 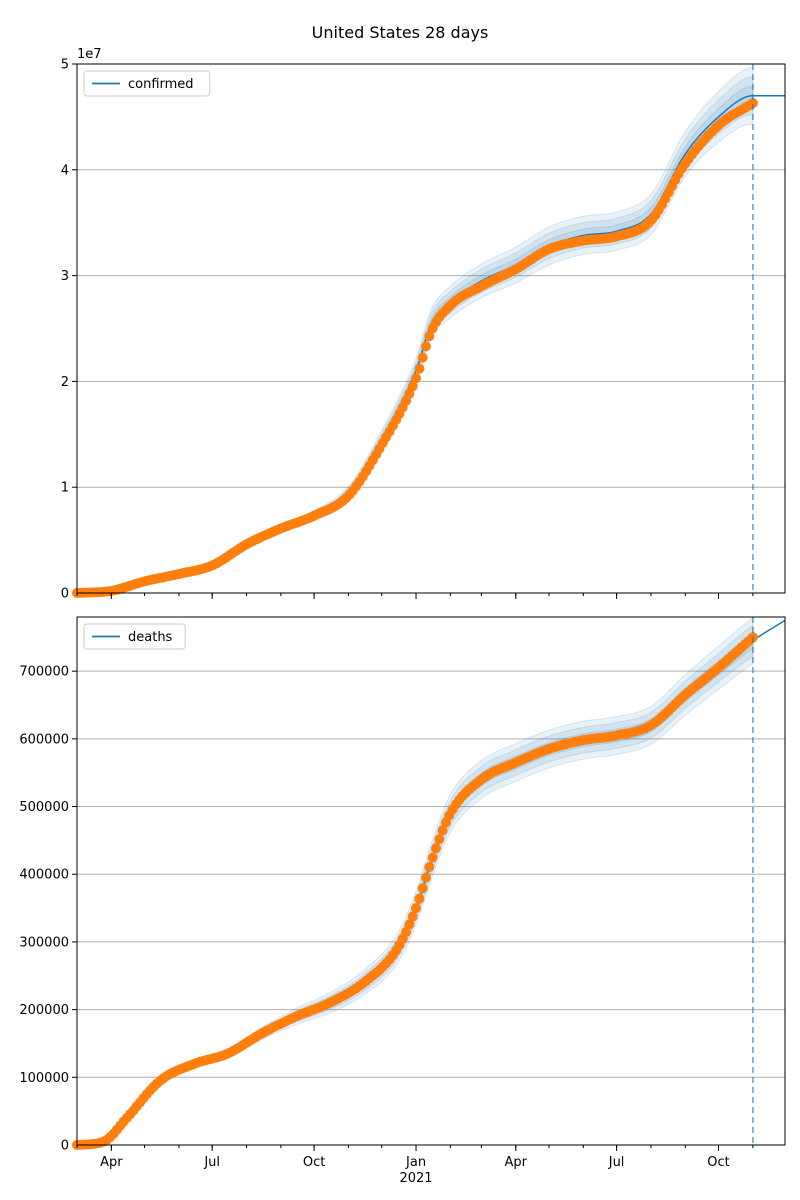 I want to click on legend: confirmed, so click(x=147, y=83).